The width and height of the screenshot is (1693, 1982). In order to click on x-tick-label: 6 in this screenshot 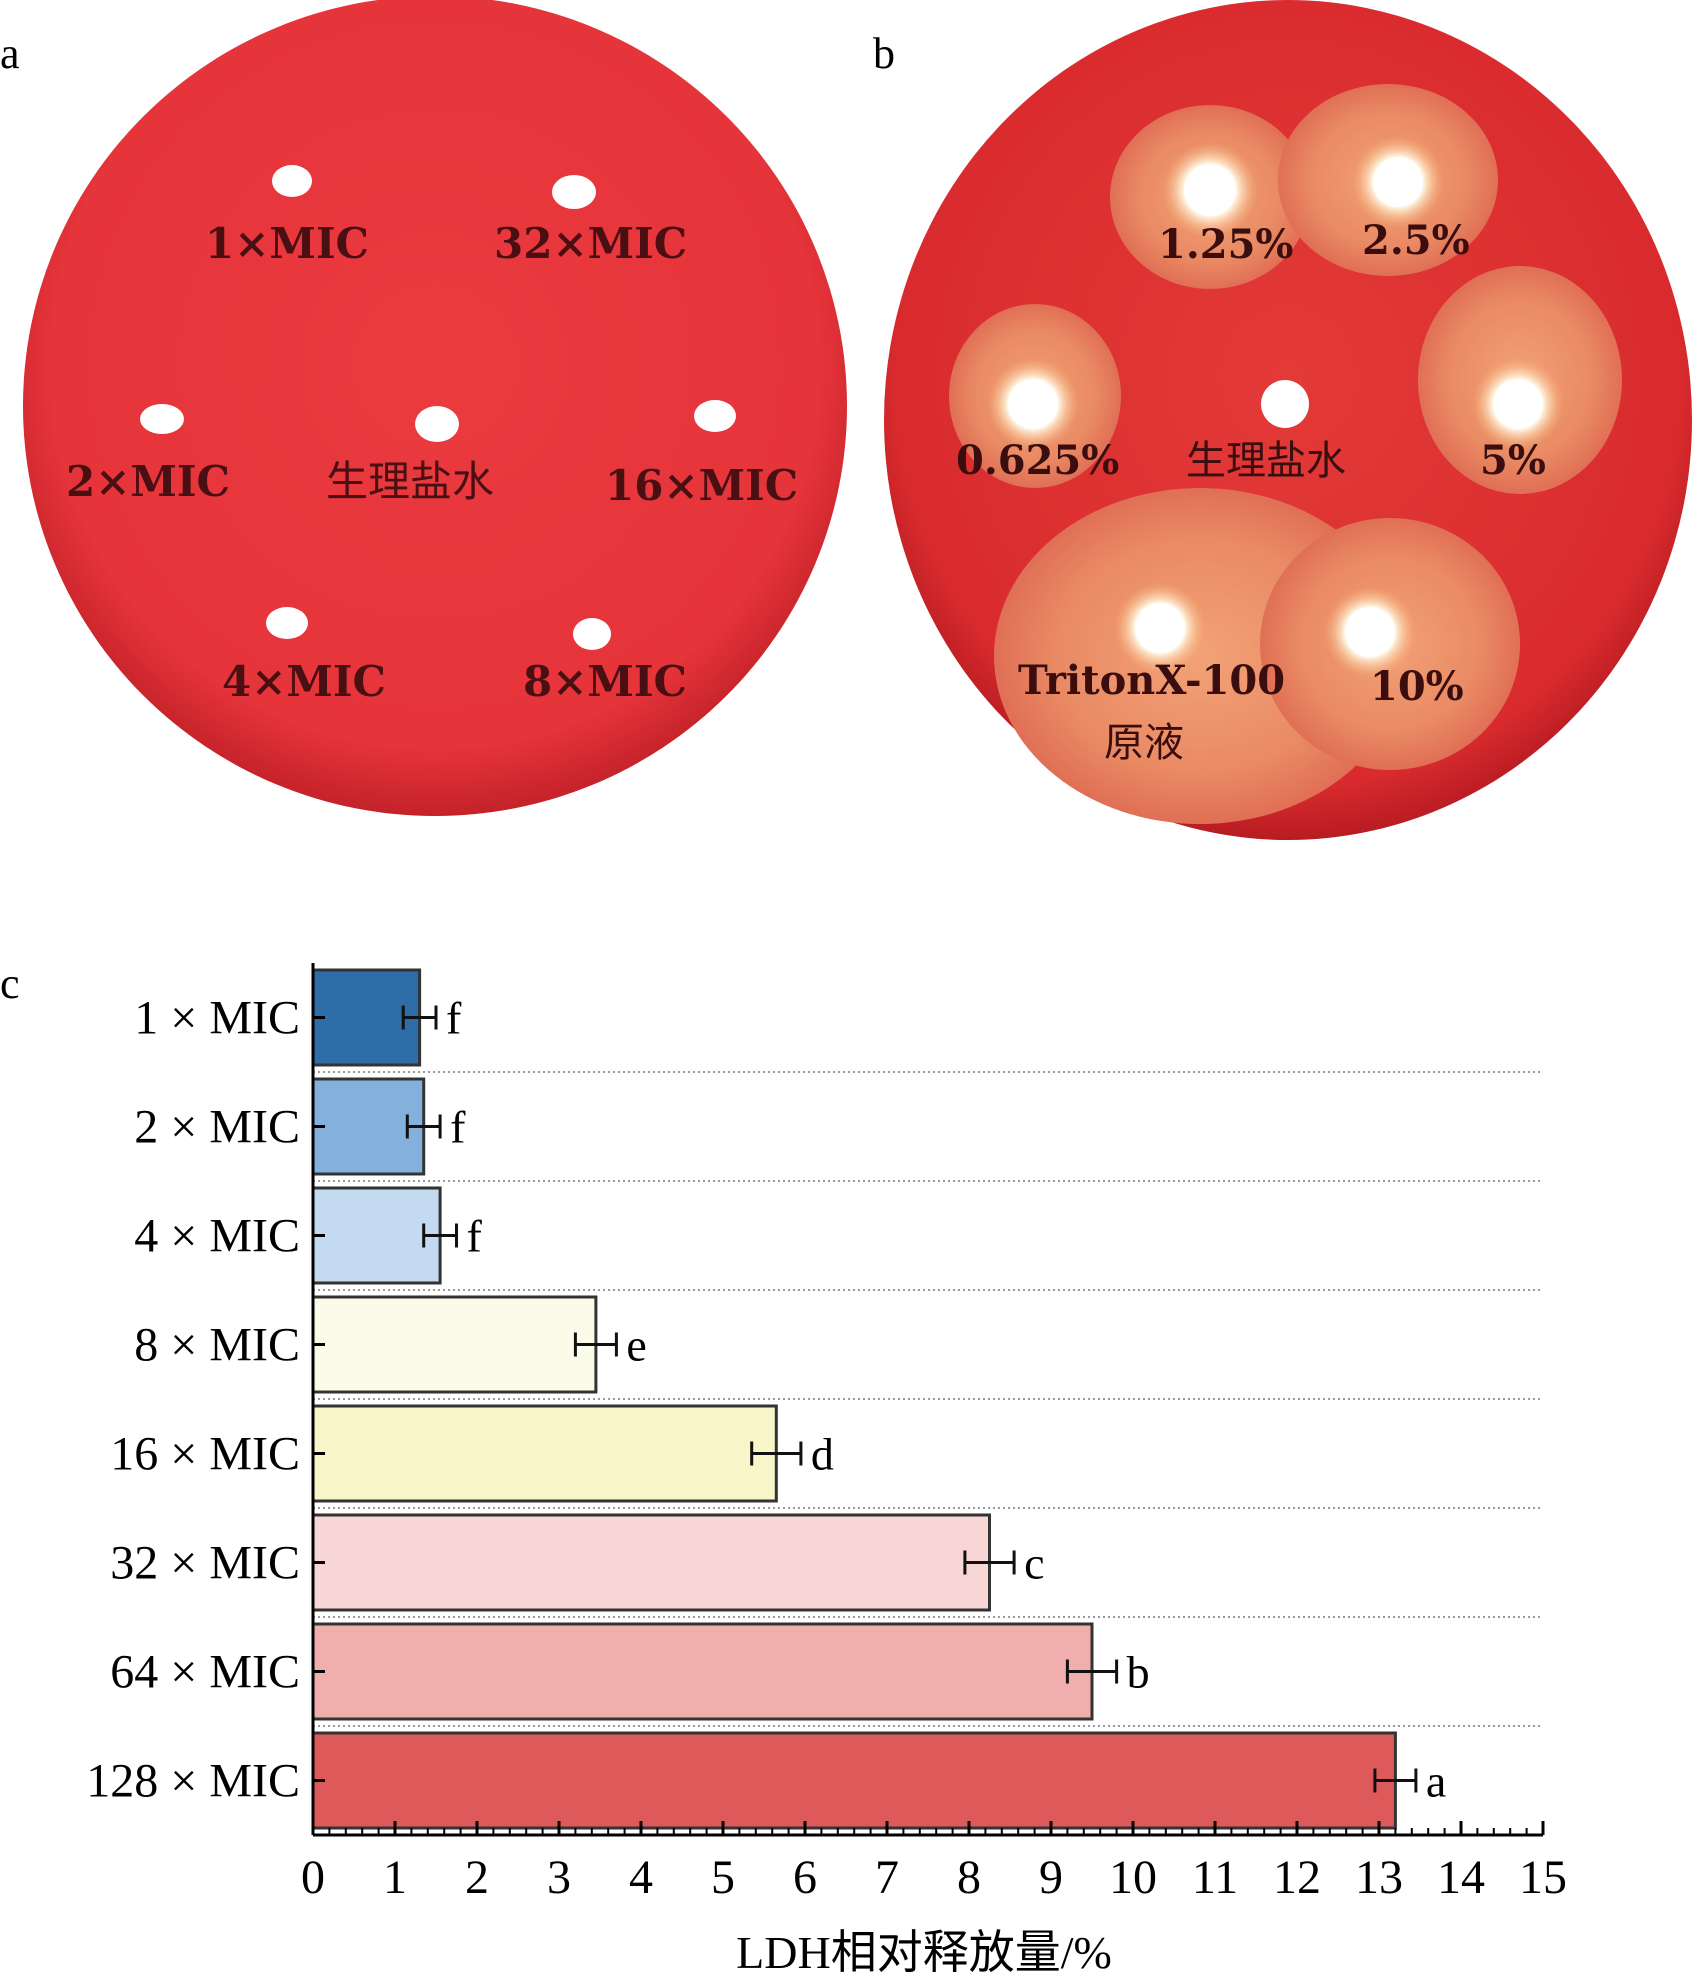, I will do `click(805, 1877)`.